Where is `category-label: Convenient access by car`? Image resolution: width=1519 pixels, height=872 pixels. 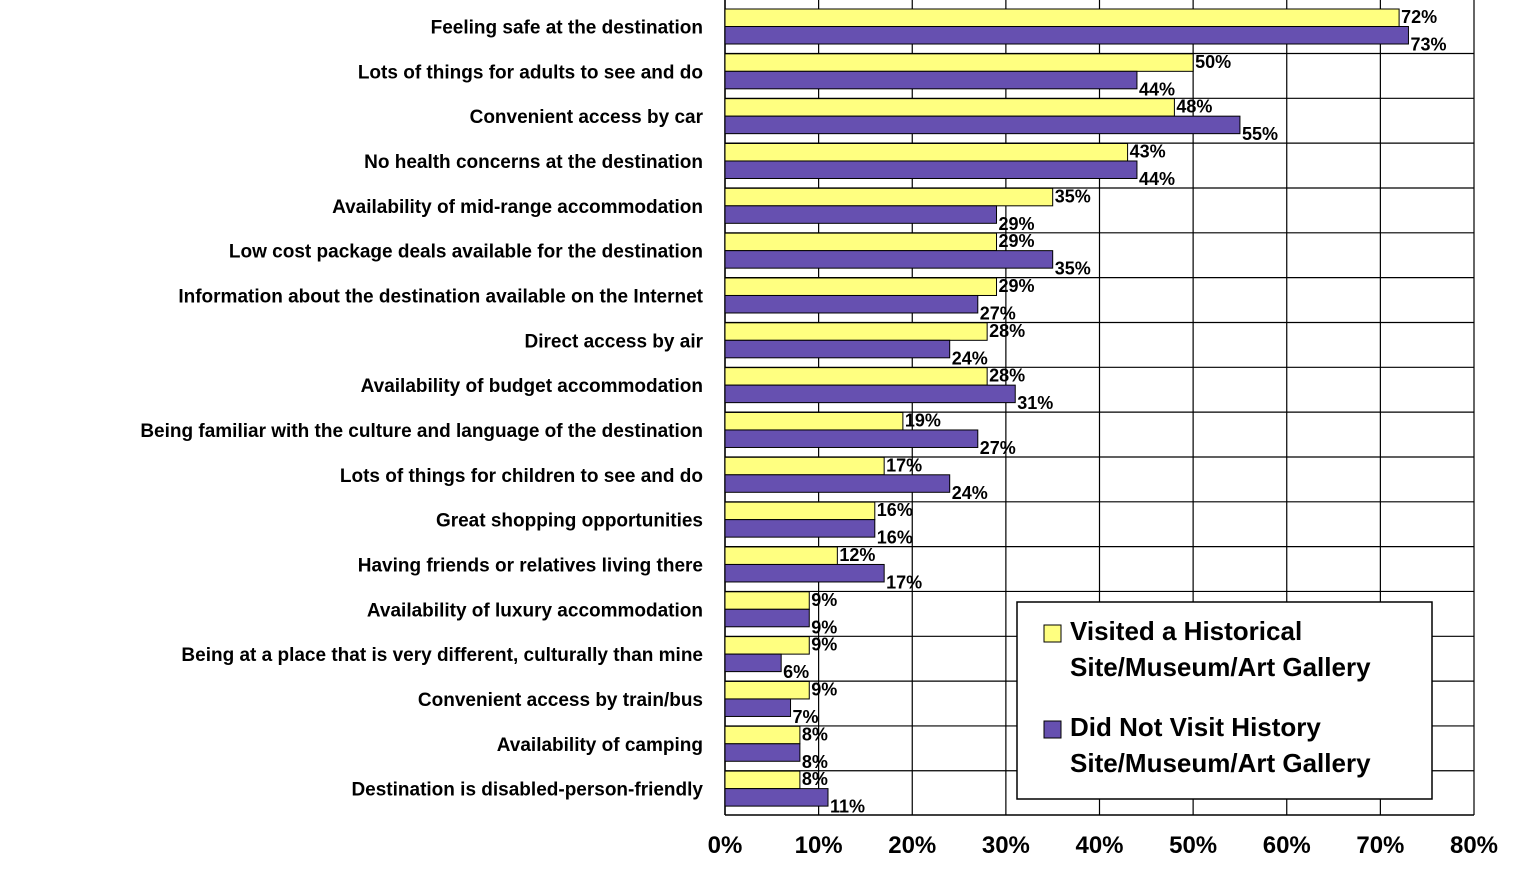 category-label: Convenient access by car is located at coordinates (587, 117).